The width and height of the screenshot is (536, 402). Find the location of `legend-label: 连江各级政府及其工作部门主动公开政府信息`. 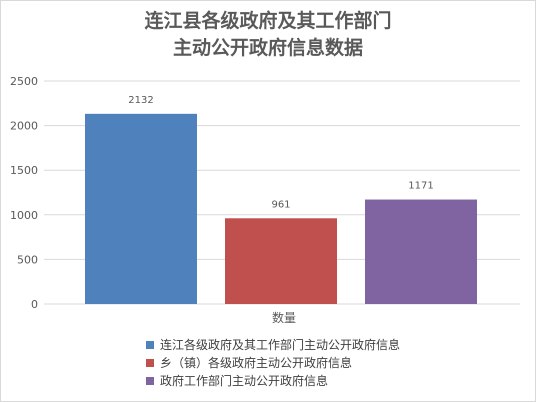

legend-label: 连江各级政府及其工作部门主动公开政府信息 is located at coordinates (280, 345).